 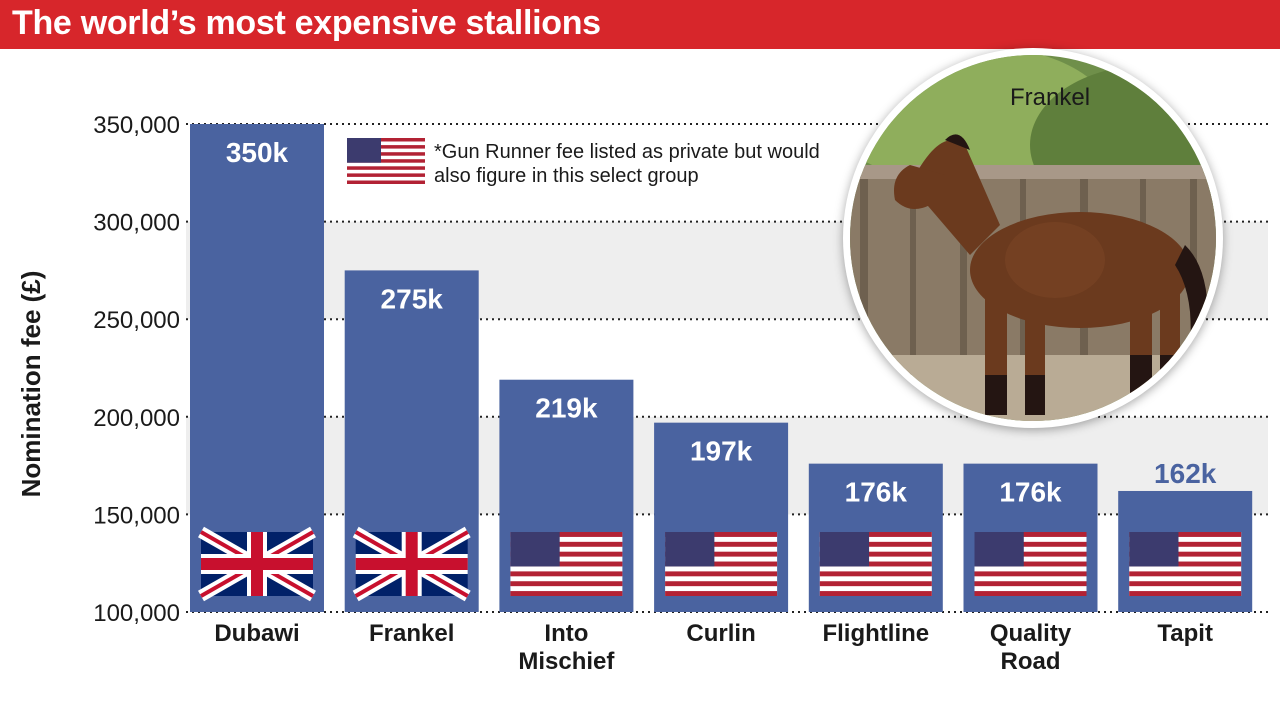 What do you see at coordinates (31, 384) in the screenshot?
I see `y-axis-title: Nomination fee (£)` at bounding box center [31, 384].